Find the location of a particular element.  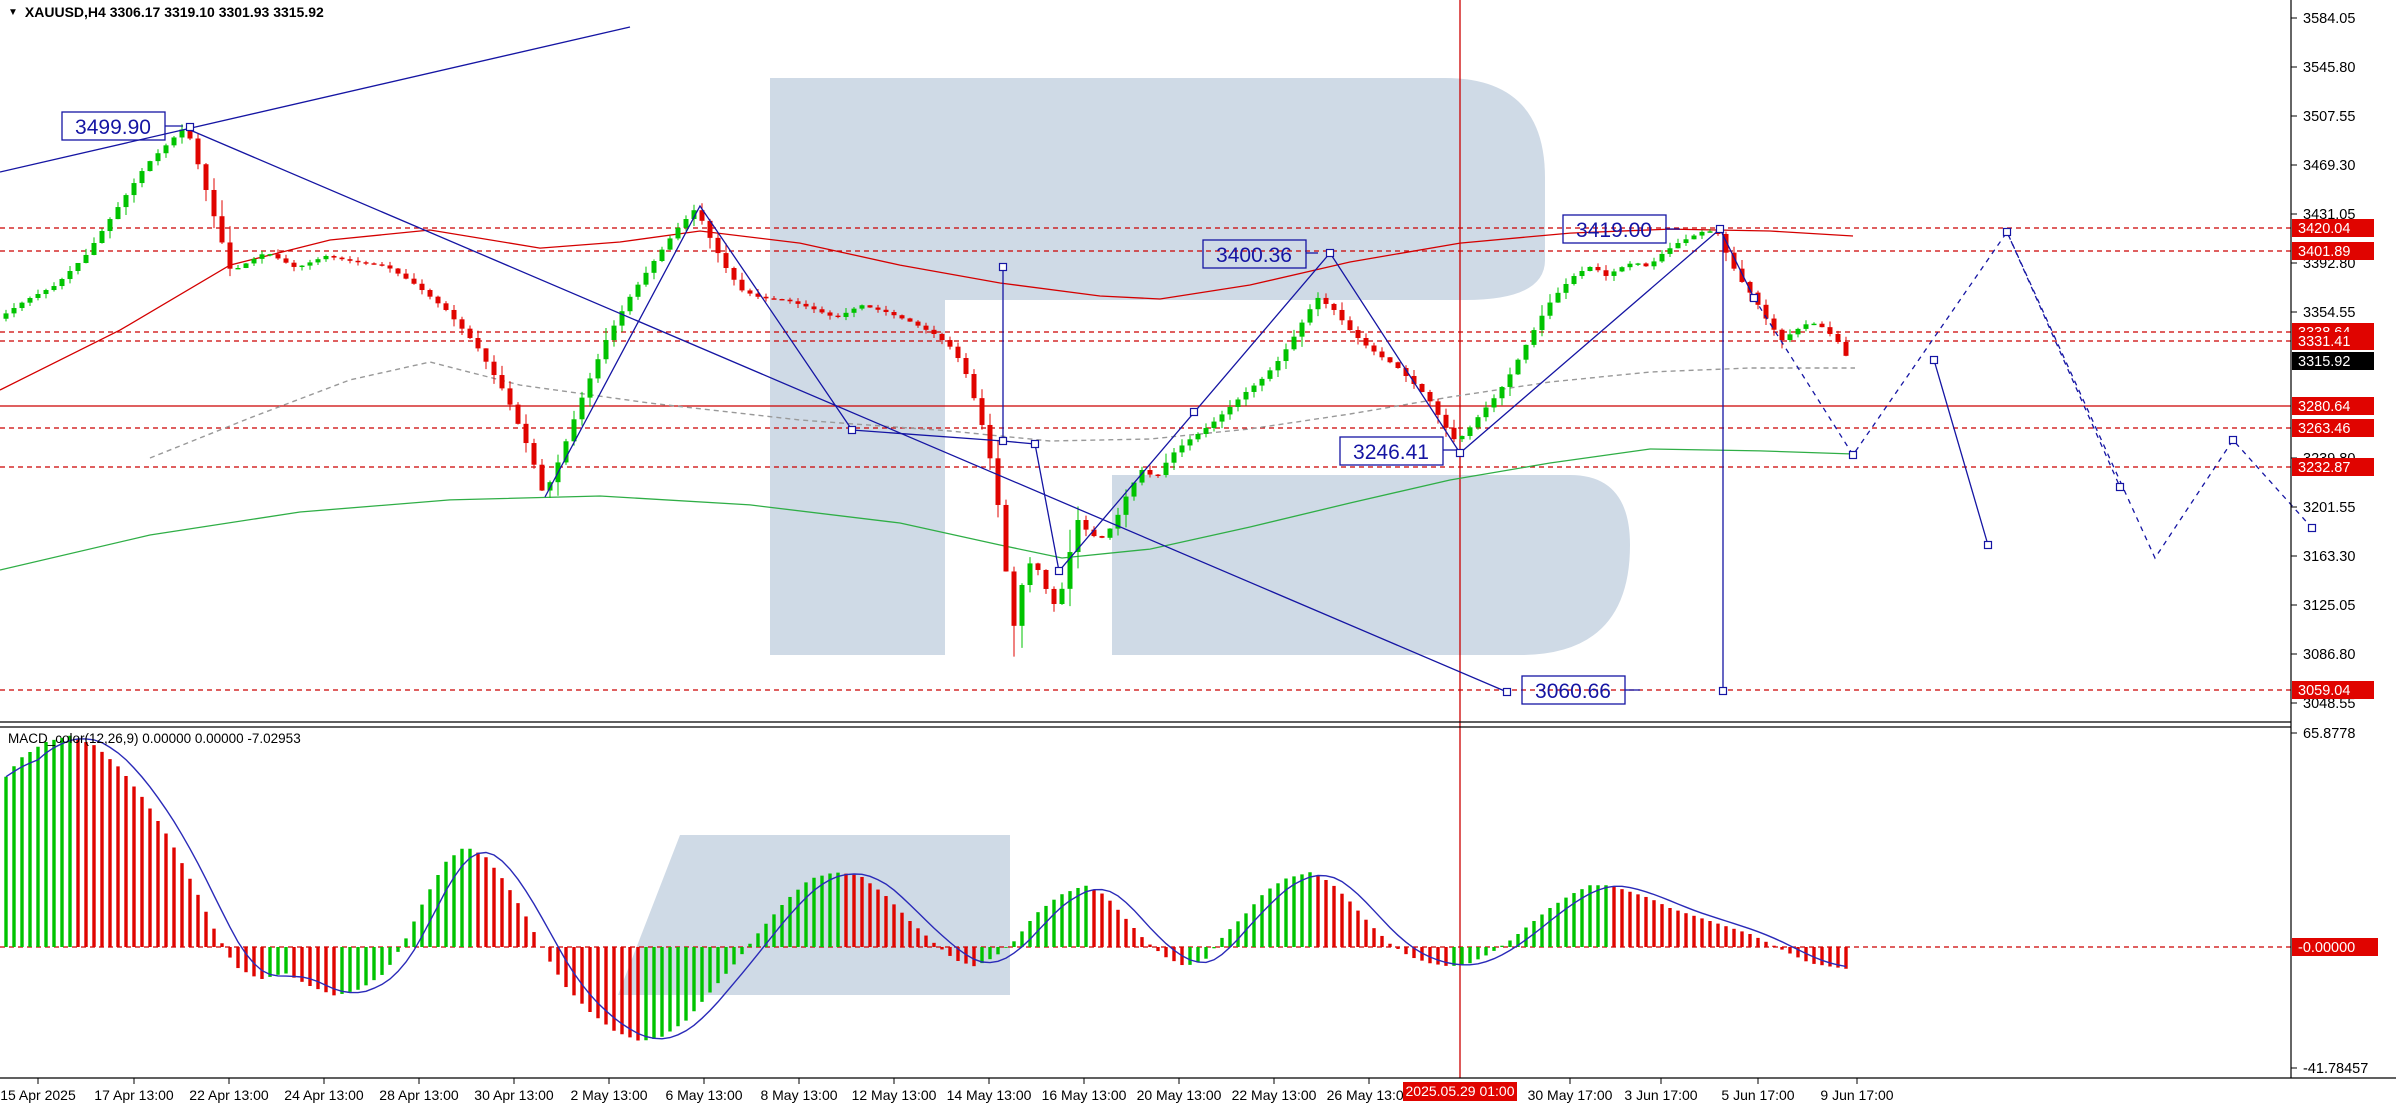

chevron-down-icon: ▼ is located at coordinates (13, 12).